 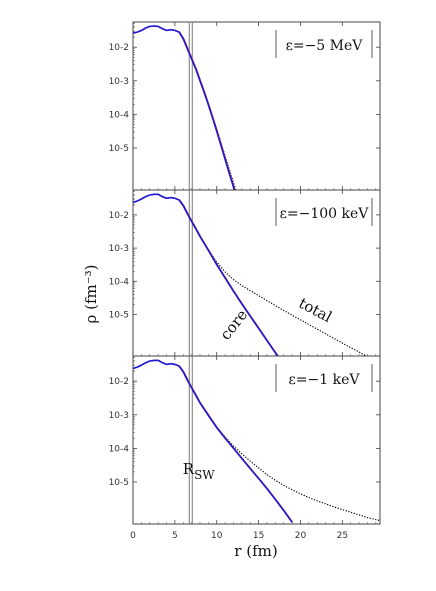 What do you see at coordinates (91, 294) in the screenshot?
I see `y-axis-title: ρ (fm⁻³)` at bounding box center [91, 294].